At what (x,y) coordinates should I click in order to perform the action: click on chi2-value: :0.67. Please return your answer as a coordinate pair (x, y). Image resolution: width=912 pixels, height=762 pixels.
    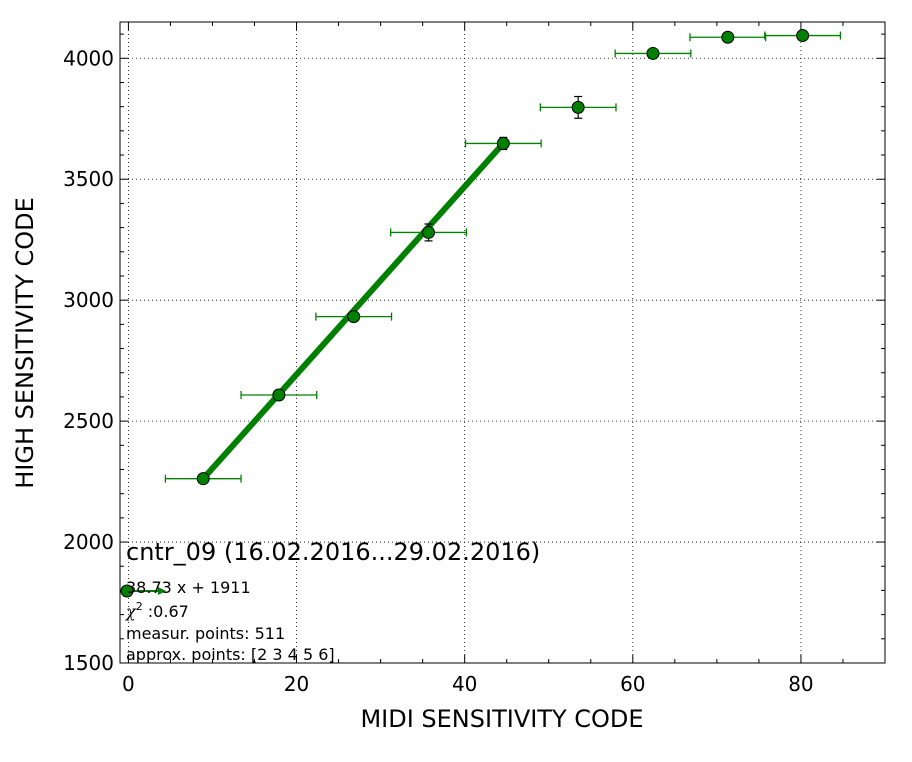
    Looking at the image, I should click on (166, 611).